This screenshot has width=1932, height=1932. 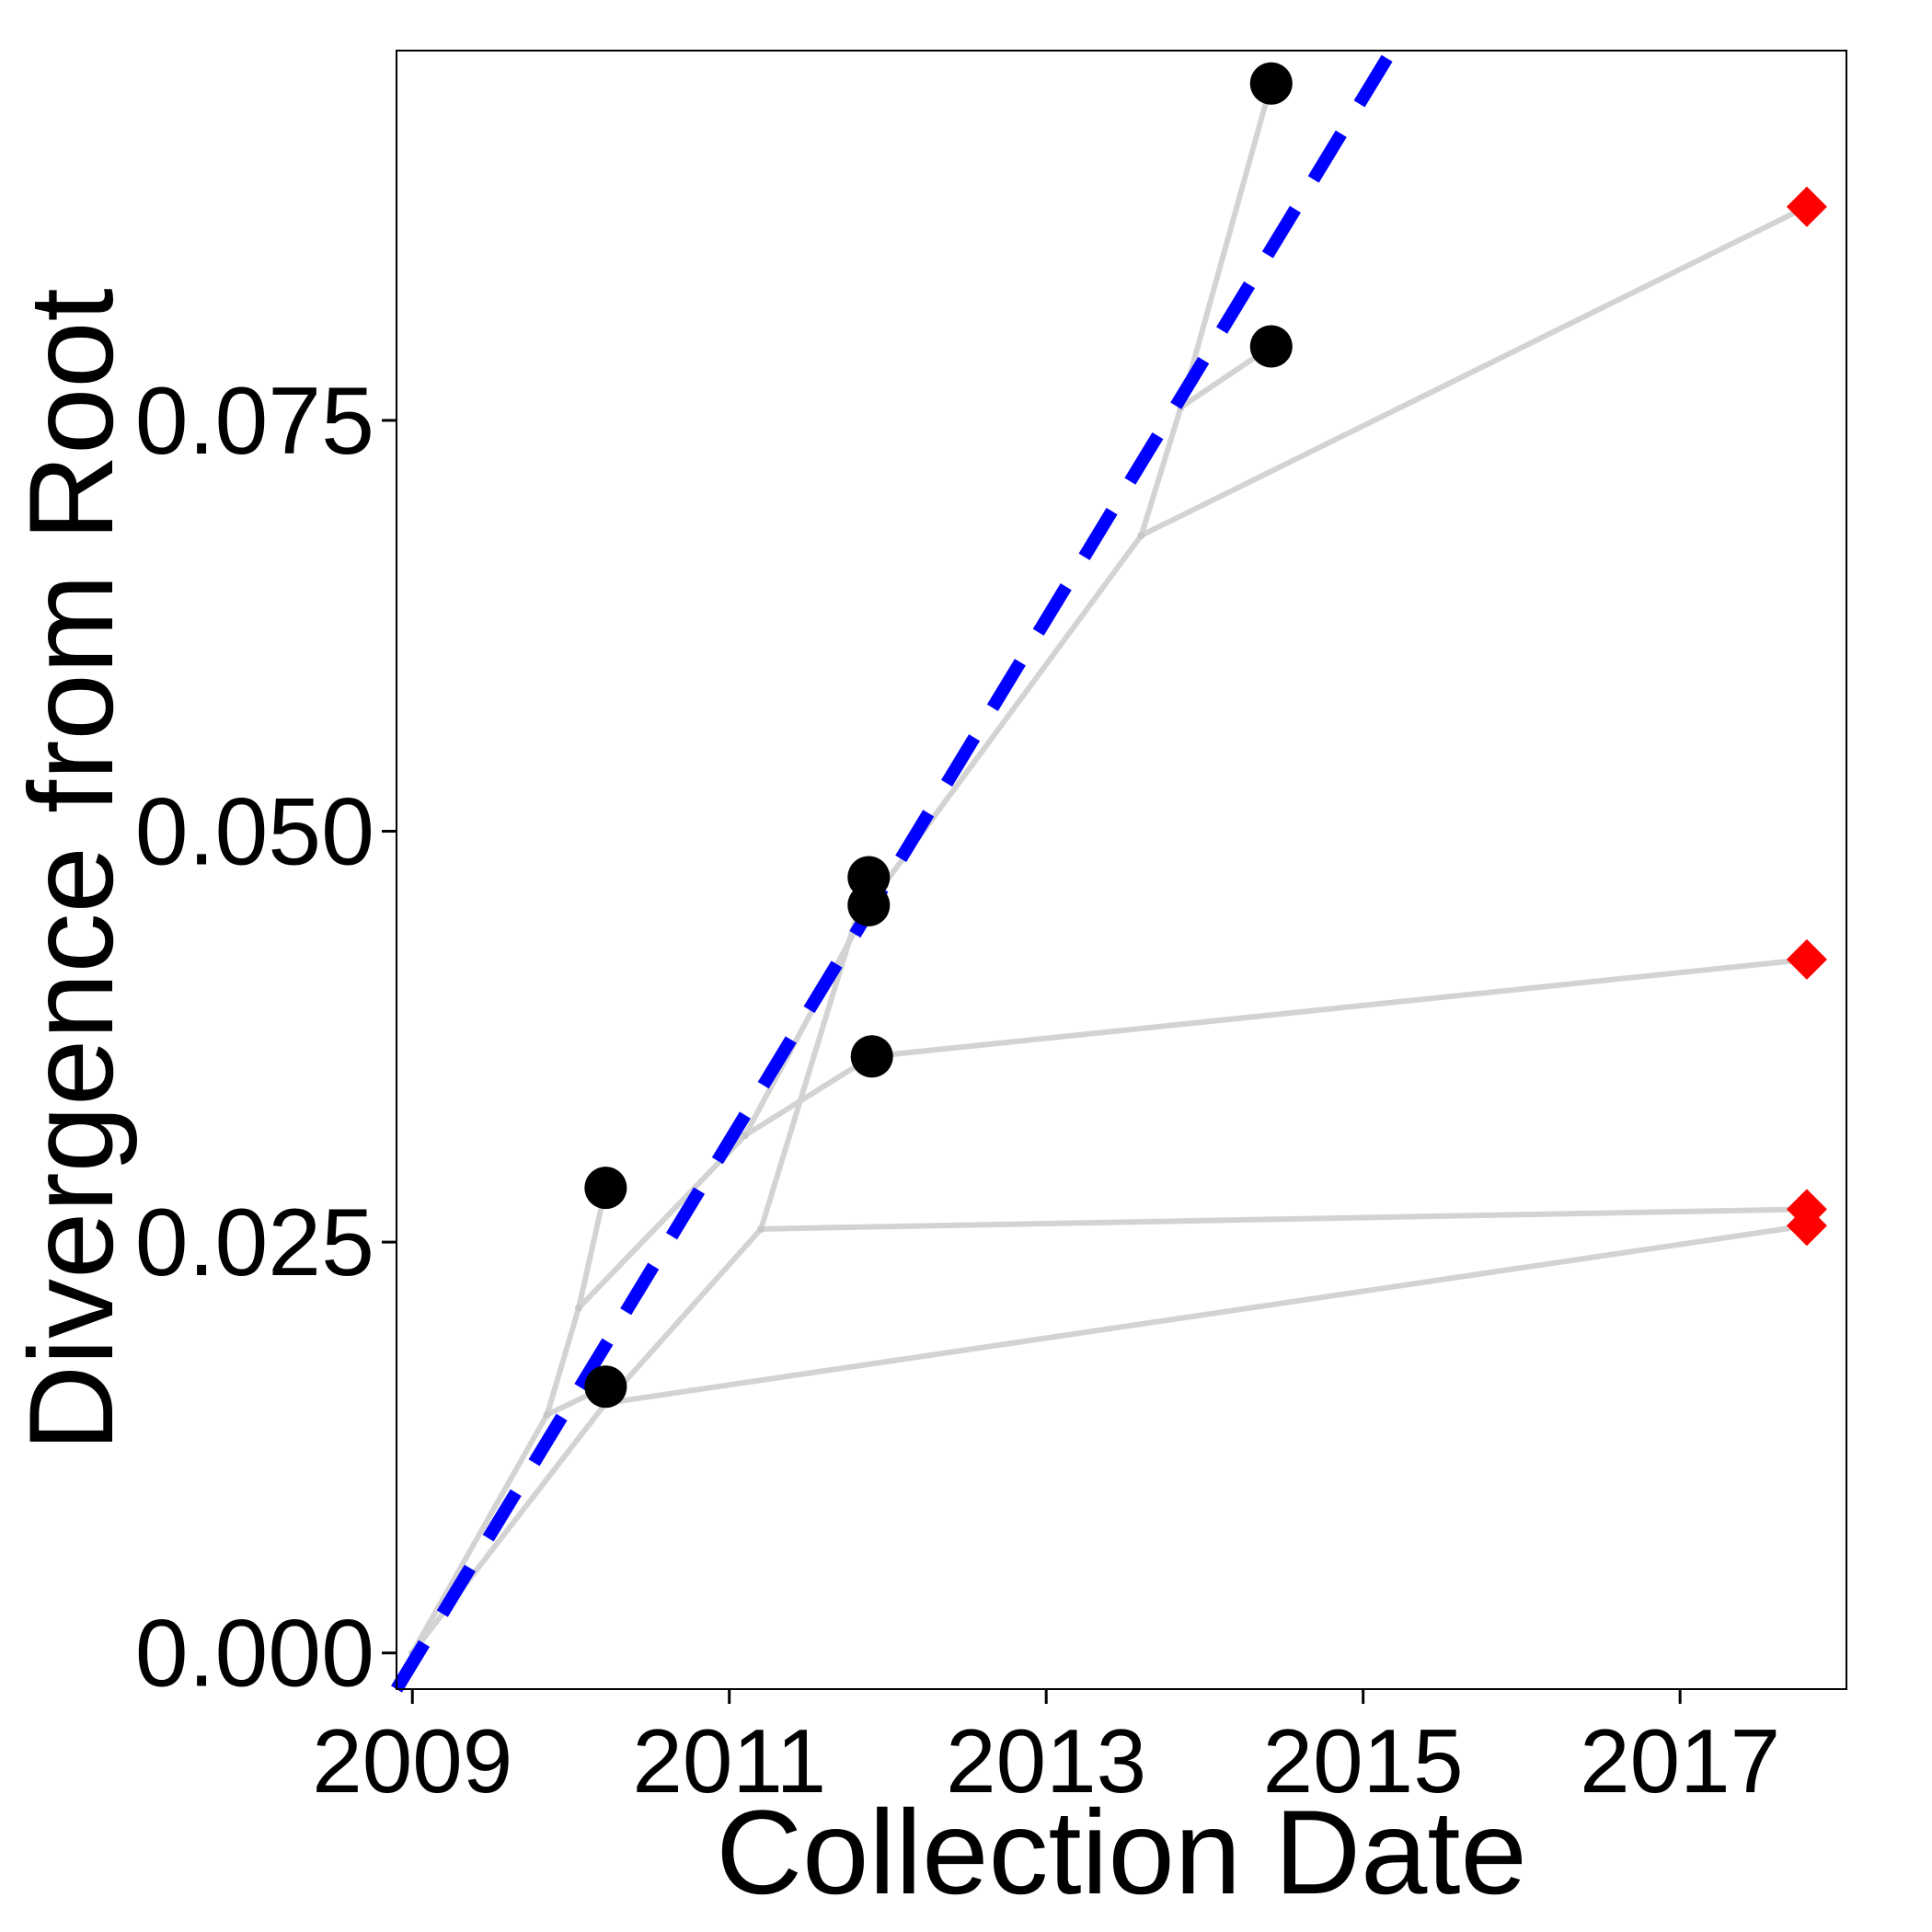 I want to click on y-tick-label: 0.000, so click(x=254, y=1654).